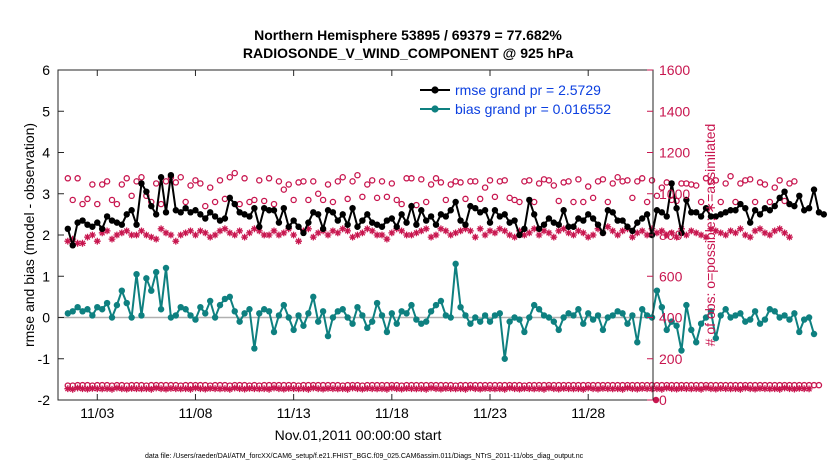  I want to click on y2-tick-label: 1200, so click(674, 153).